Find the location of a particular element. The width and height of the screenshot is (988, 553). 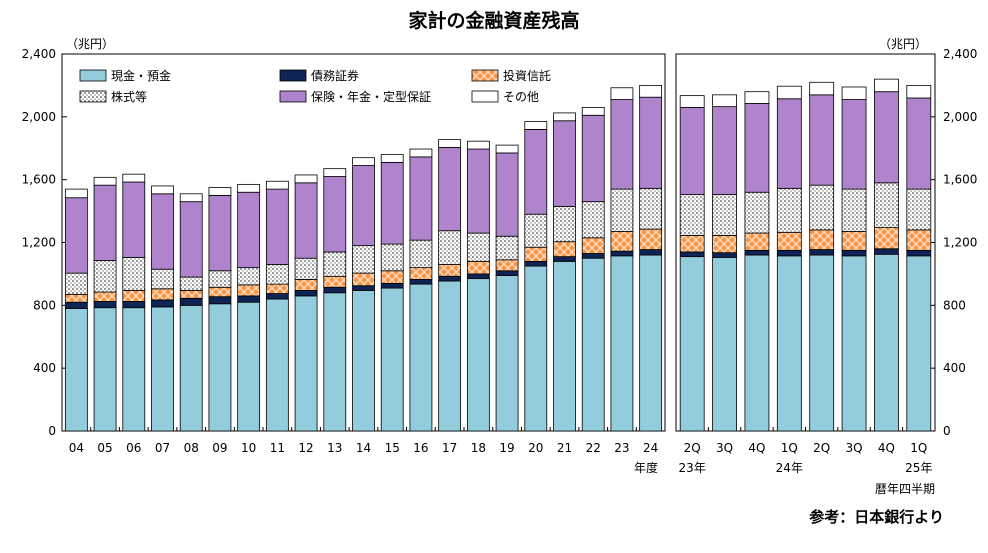

x-tick-label: 1Q is located at coordinates (918, 448).